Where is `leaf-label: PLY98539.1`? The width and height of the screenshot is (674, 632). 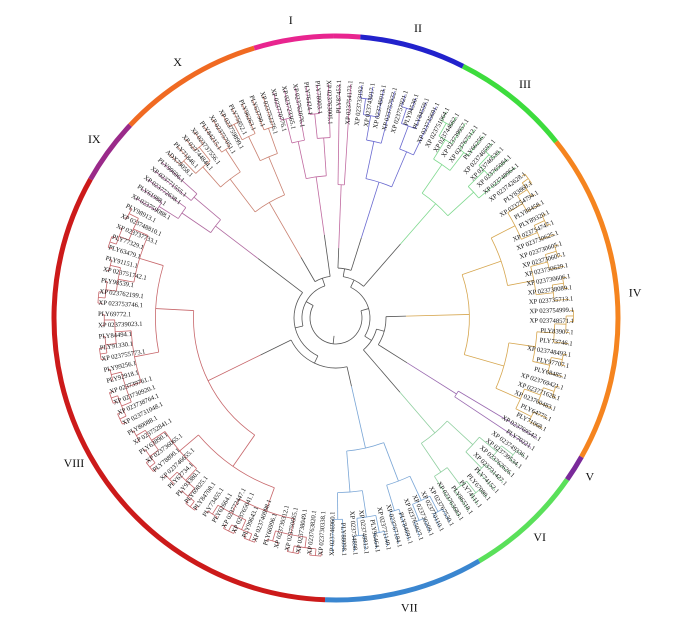 leaf-label: PLY98539.1 is located at coordinates (117, 283).